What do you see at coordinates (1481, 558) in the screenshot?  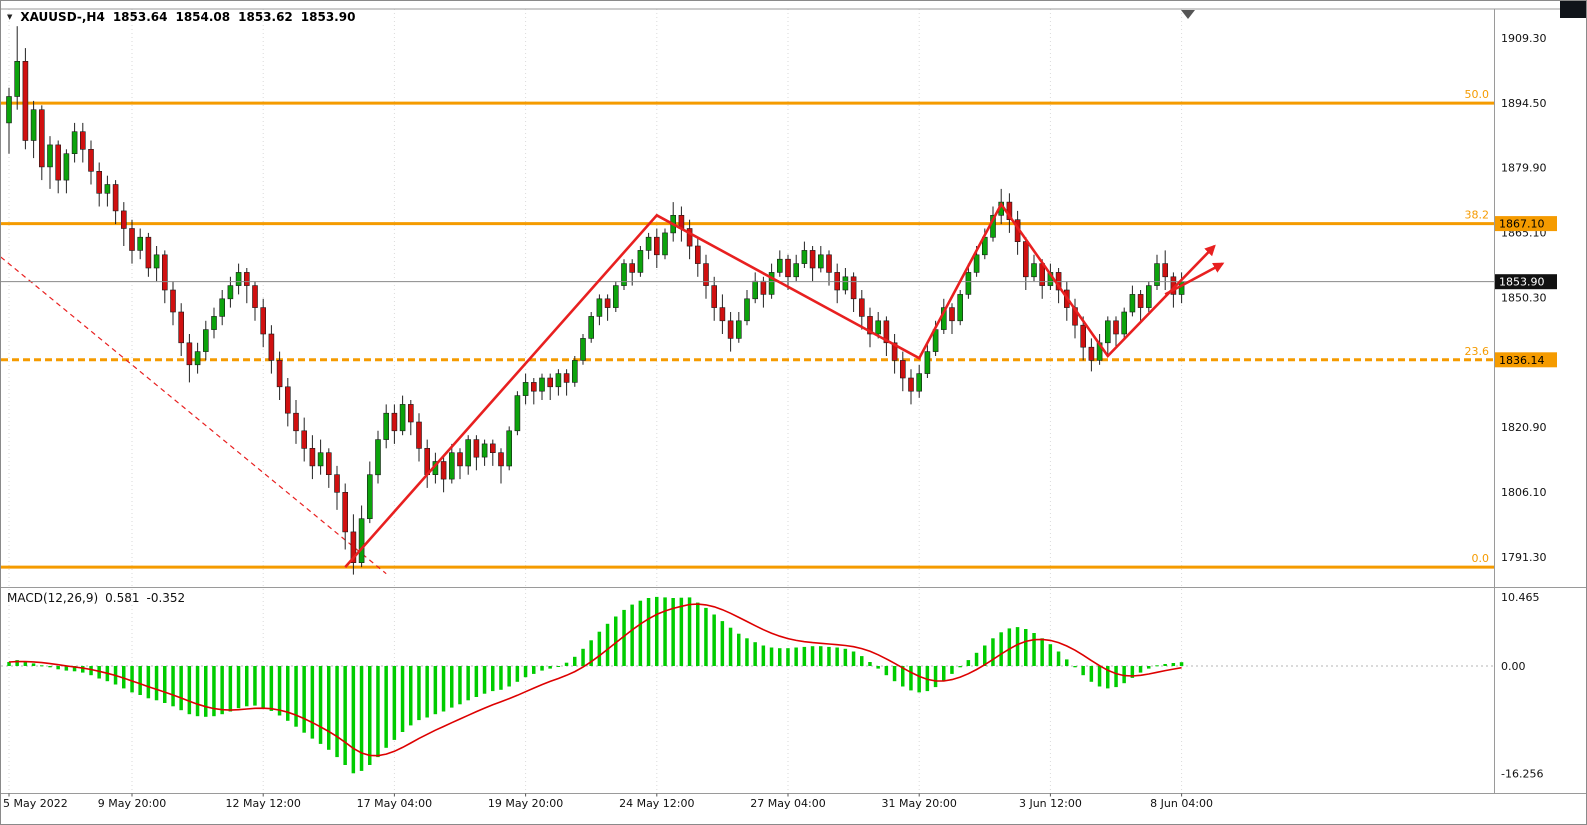 I see `fib-label-0.0: 0.0` at bounding box center [1481, 558].